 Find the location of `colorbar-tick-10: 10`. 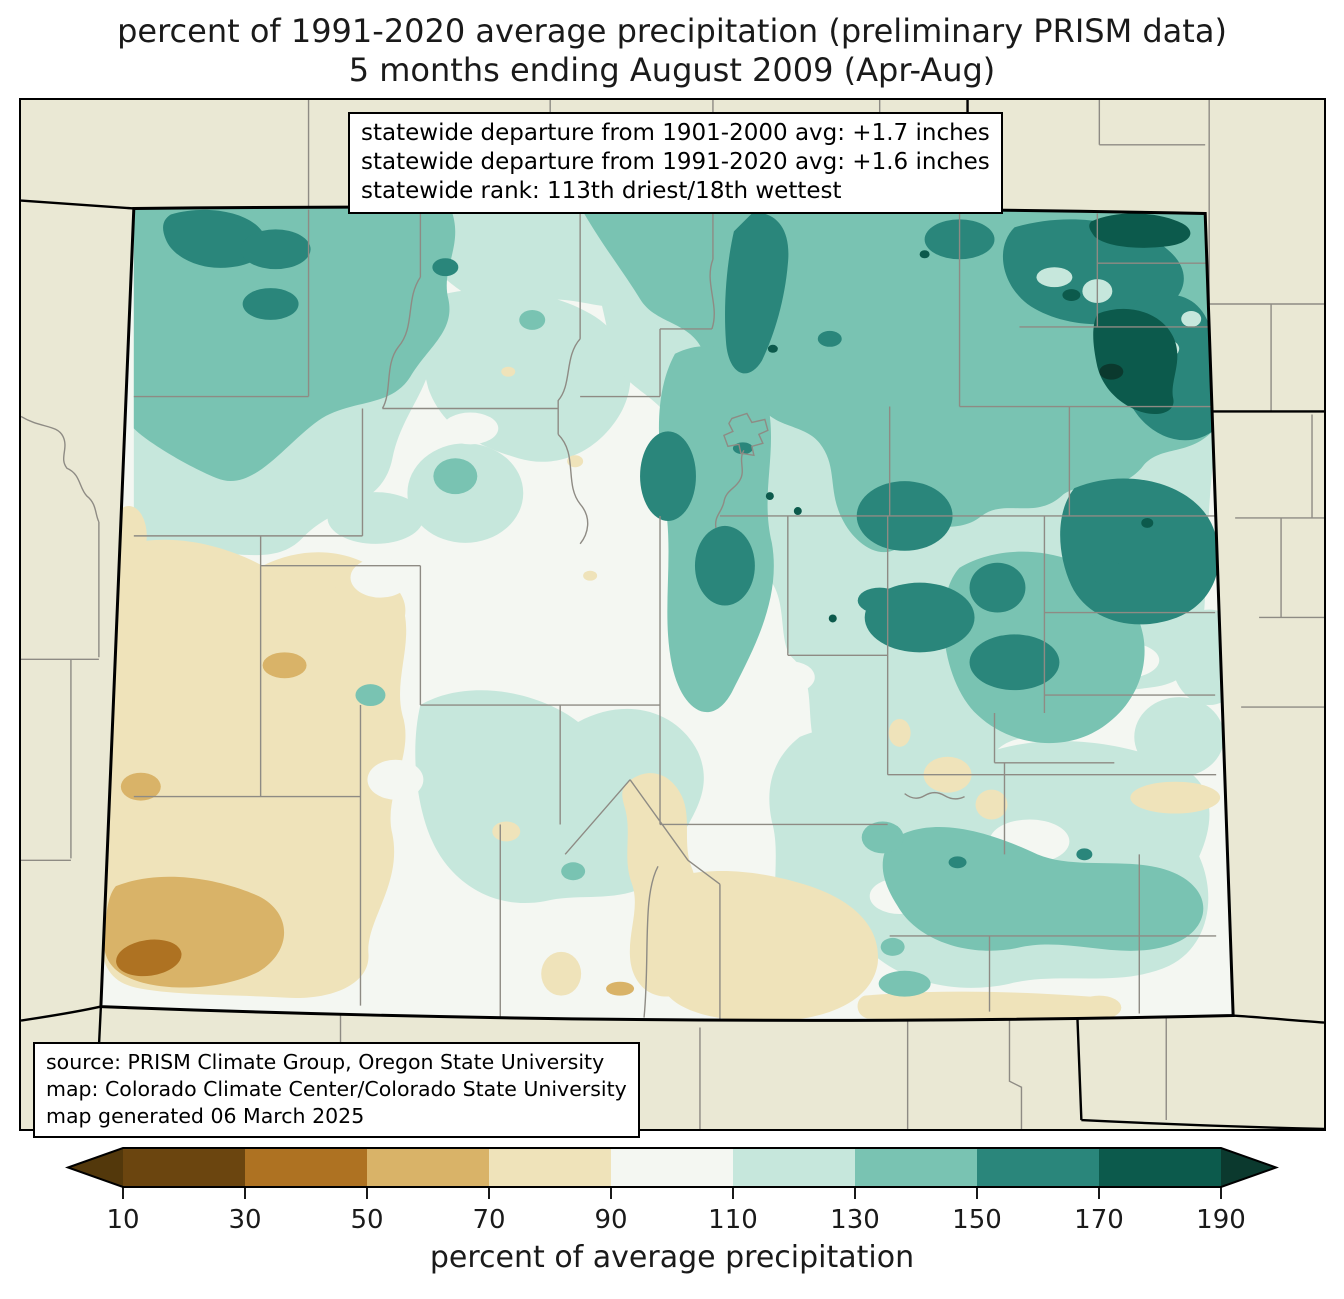

colorbar-tick-10: 10 is located at coordinates (122, 1220).